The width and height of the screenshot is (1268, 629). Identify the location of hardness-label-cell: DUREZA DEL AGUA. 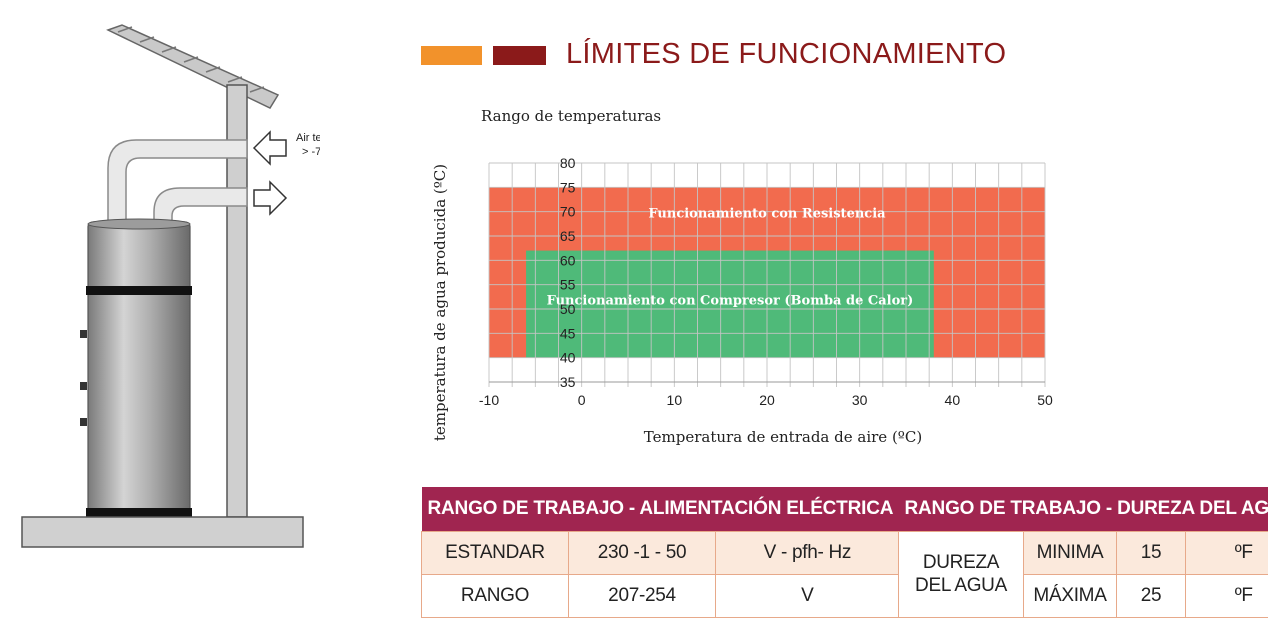
(961, 574).